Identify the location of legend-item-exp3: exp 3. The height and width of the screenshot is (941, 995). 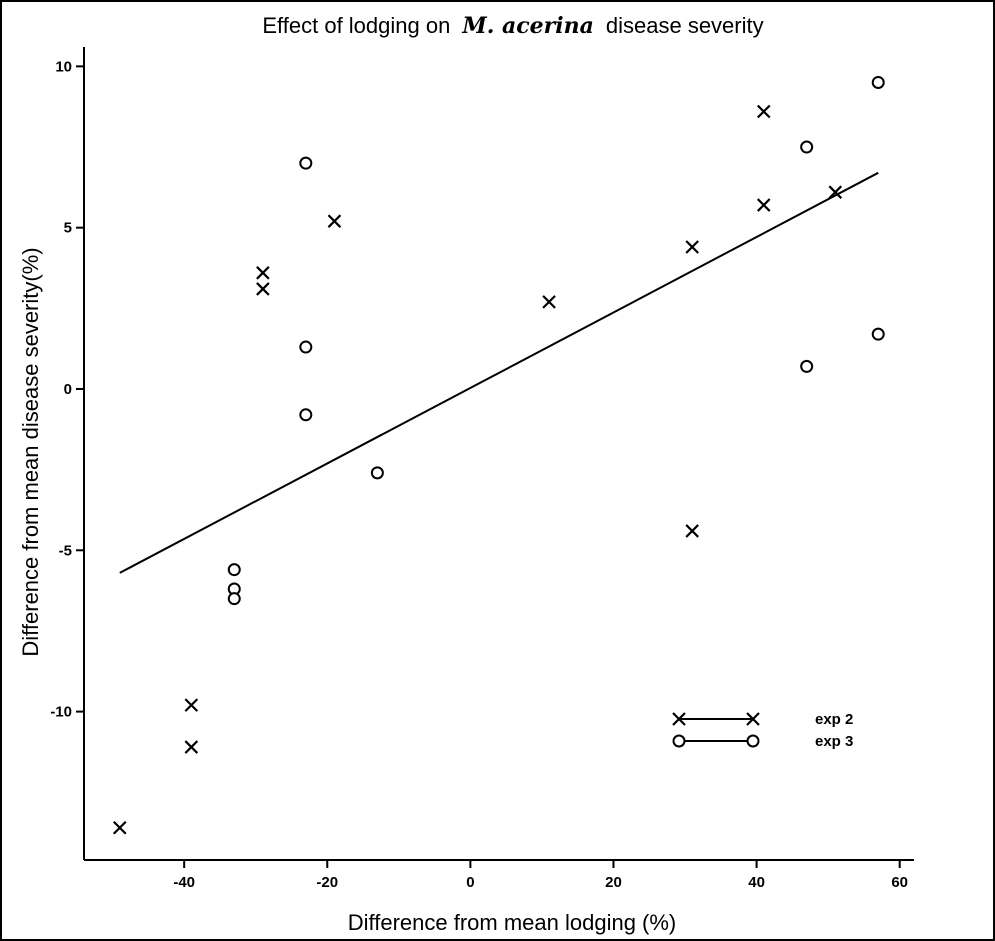
(762, 741).